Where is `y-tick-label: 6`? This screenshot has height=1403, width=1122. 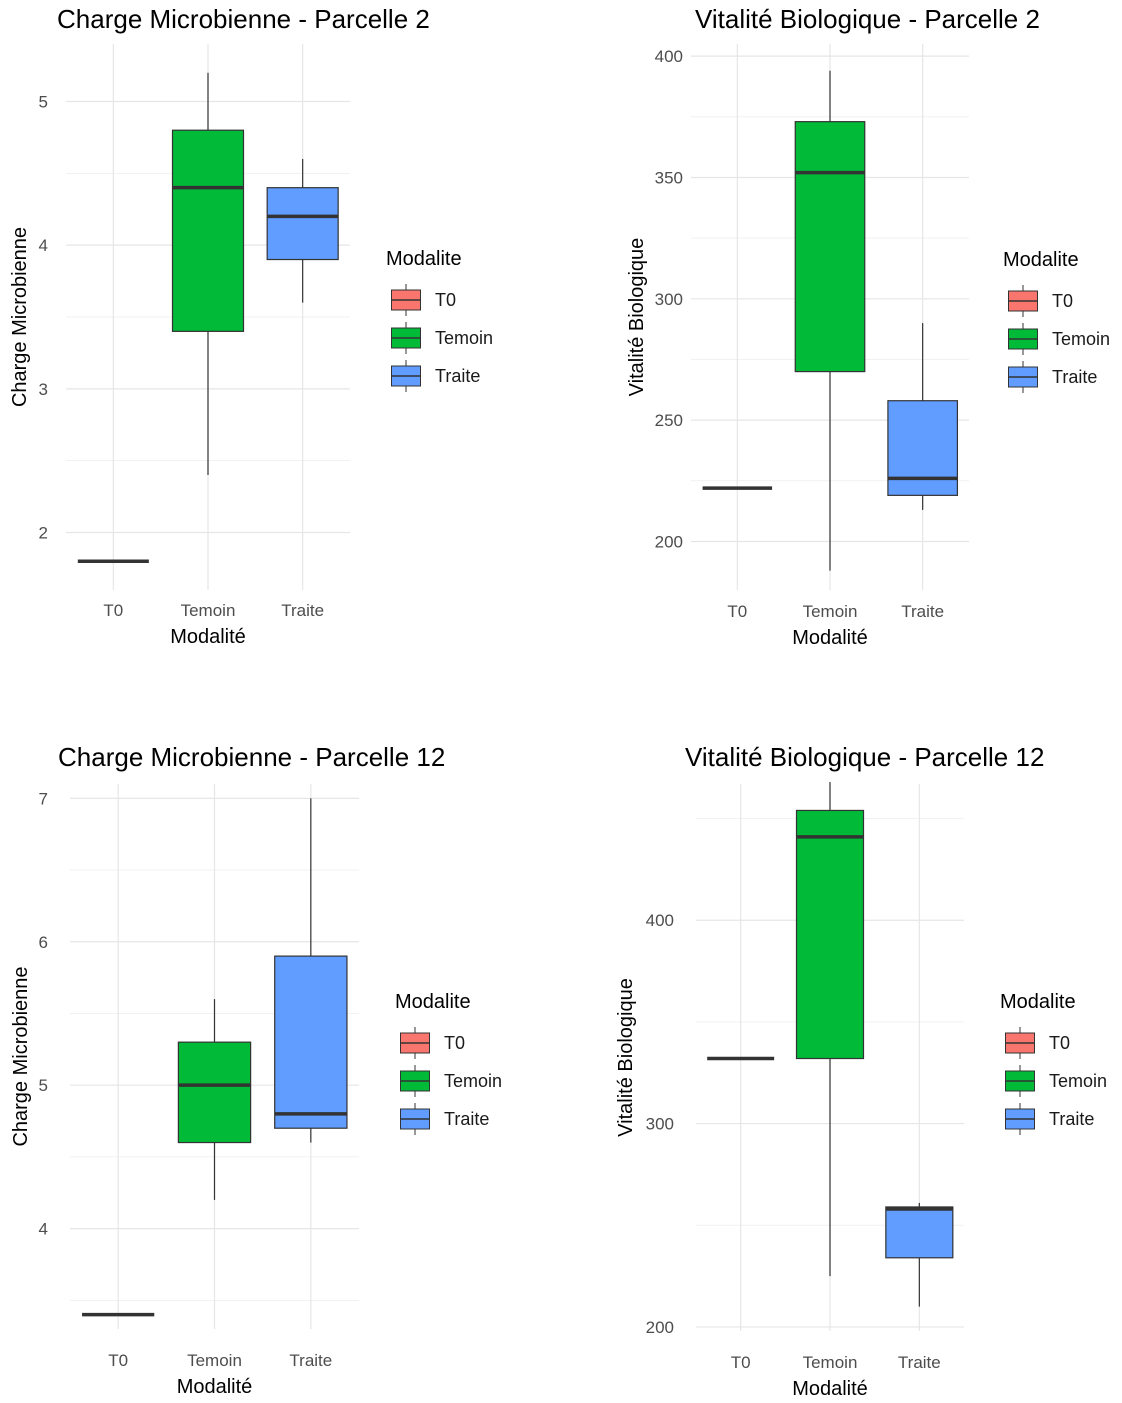 y-tick-label: 6 is located at coordinates (43, 942).